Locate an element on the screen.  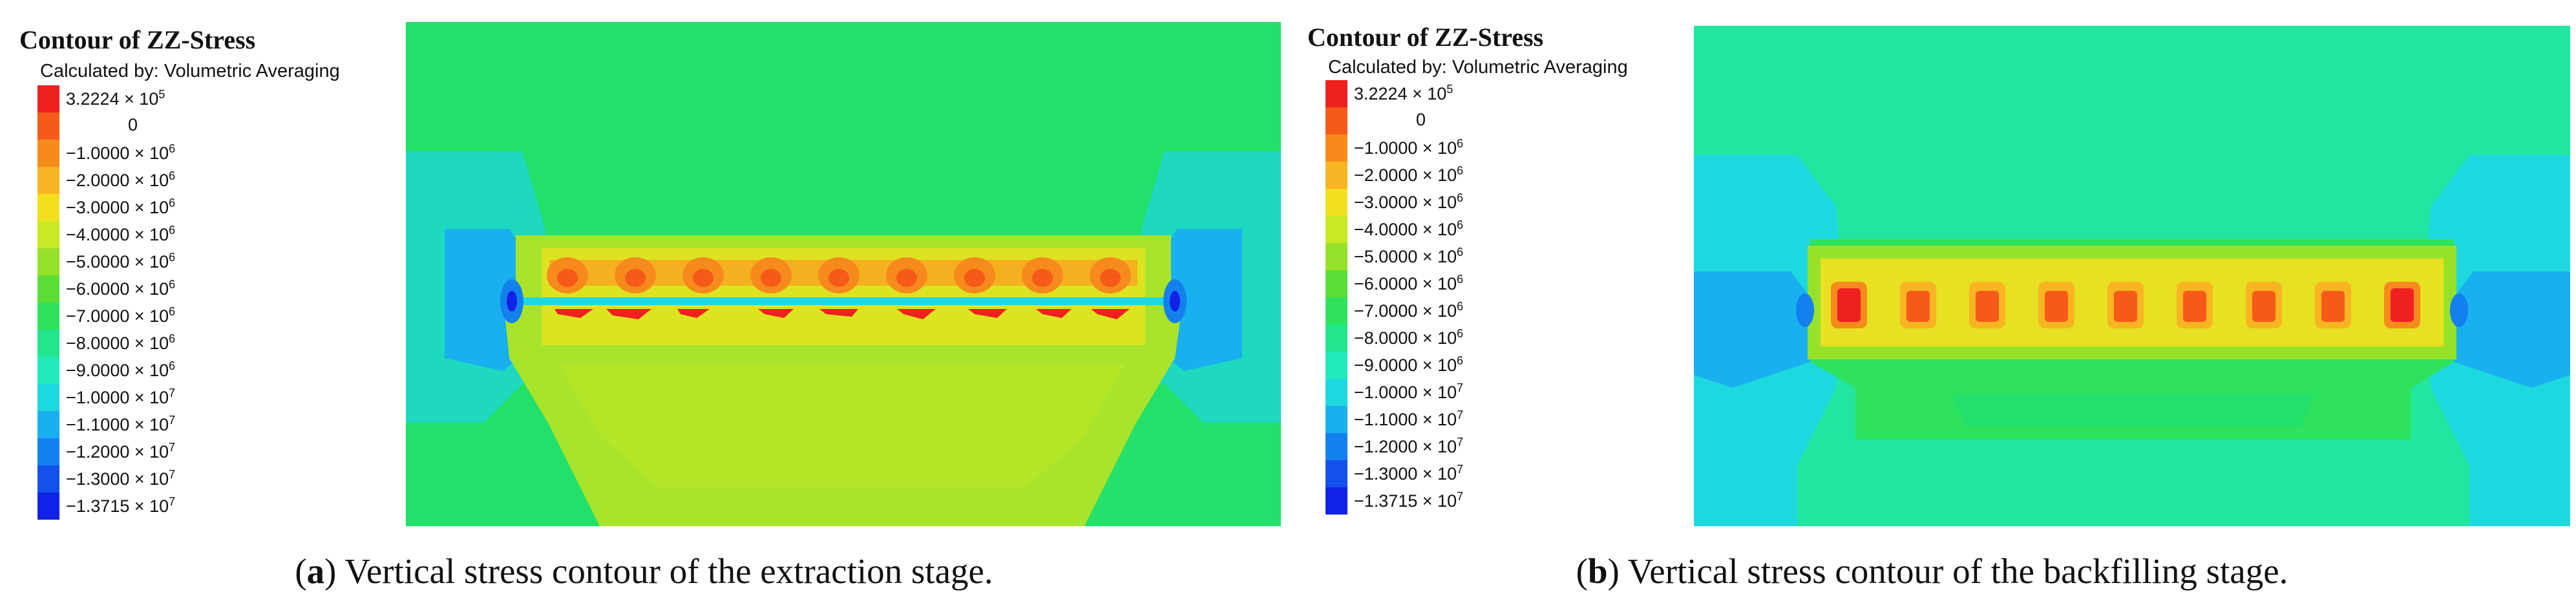
legend-value: −1.2000 × 10 is located at coordinates (1405, 446).